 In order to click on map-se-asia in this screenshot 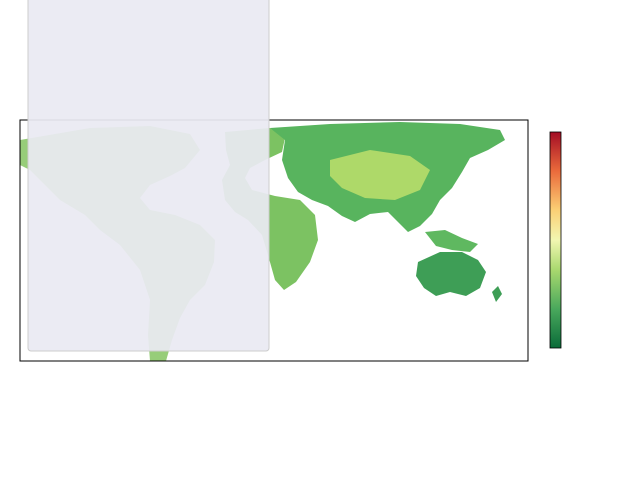, I will do `click(451, 241)`.